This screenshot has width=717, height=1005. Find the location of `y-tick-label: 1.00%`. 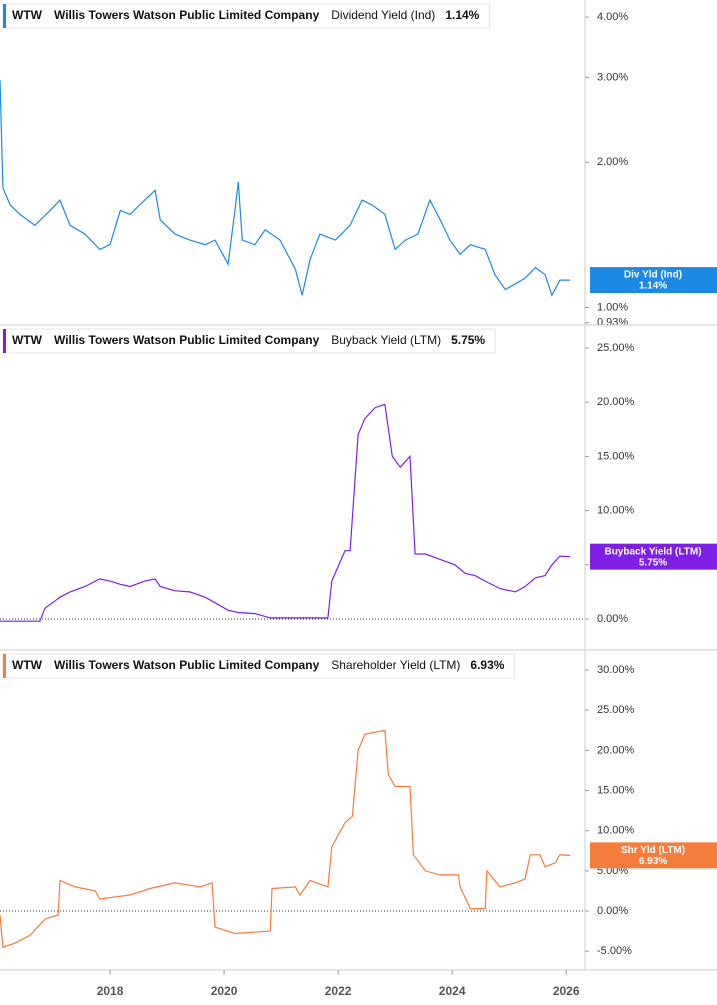

y-tick-label: 1.00% is located at coordinates (612, 307).